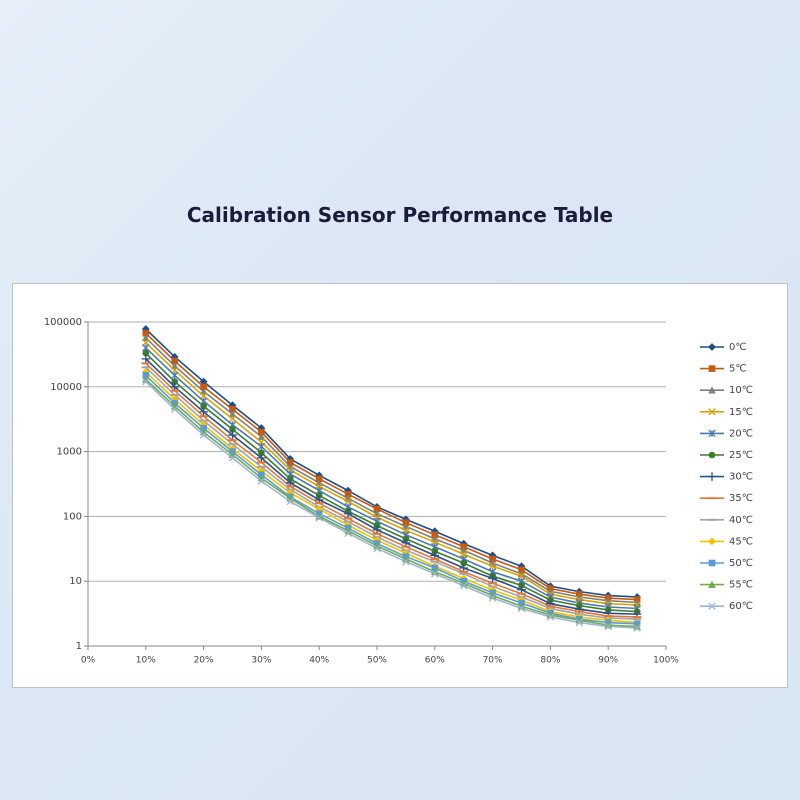  I want to click on x-tick-label: 30%, so click(261, 661).